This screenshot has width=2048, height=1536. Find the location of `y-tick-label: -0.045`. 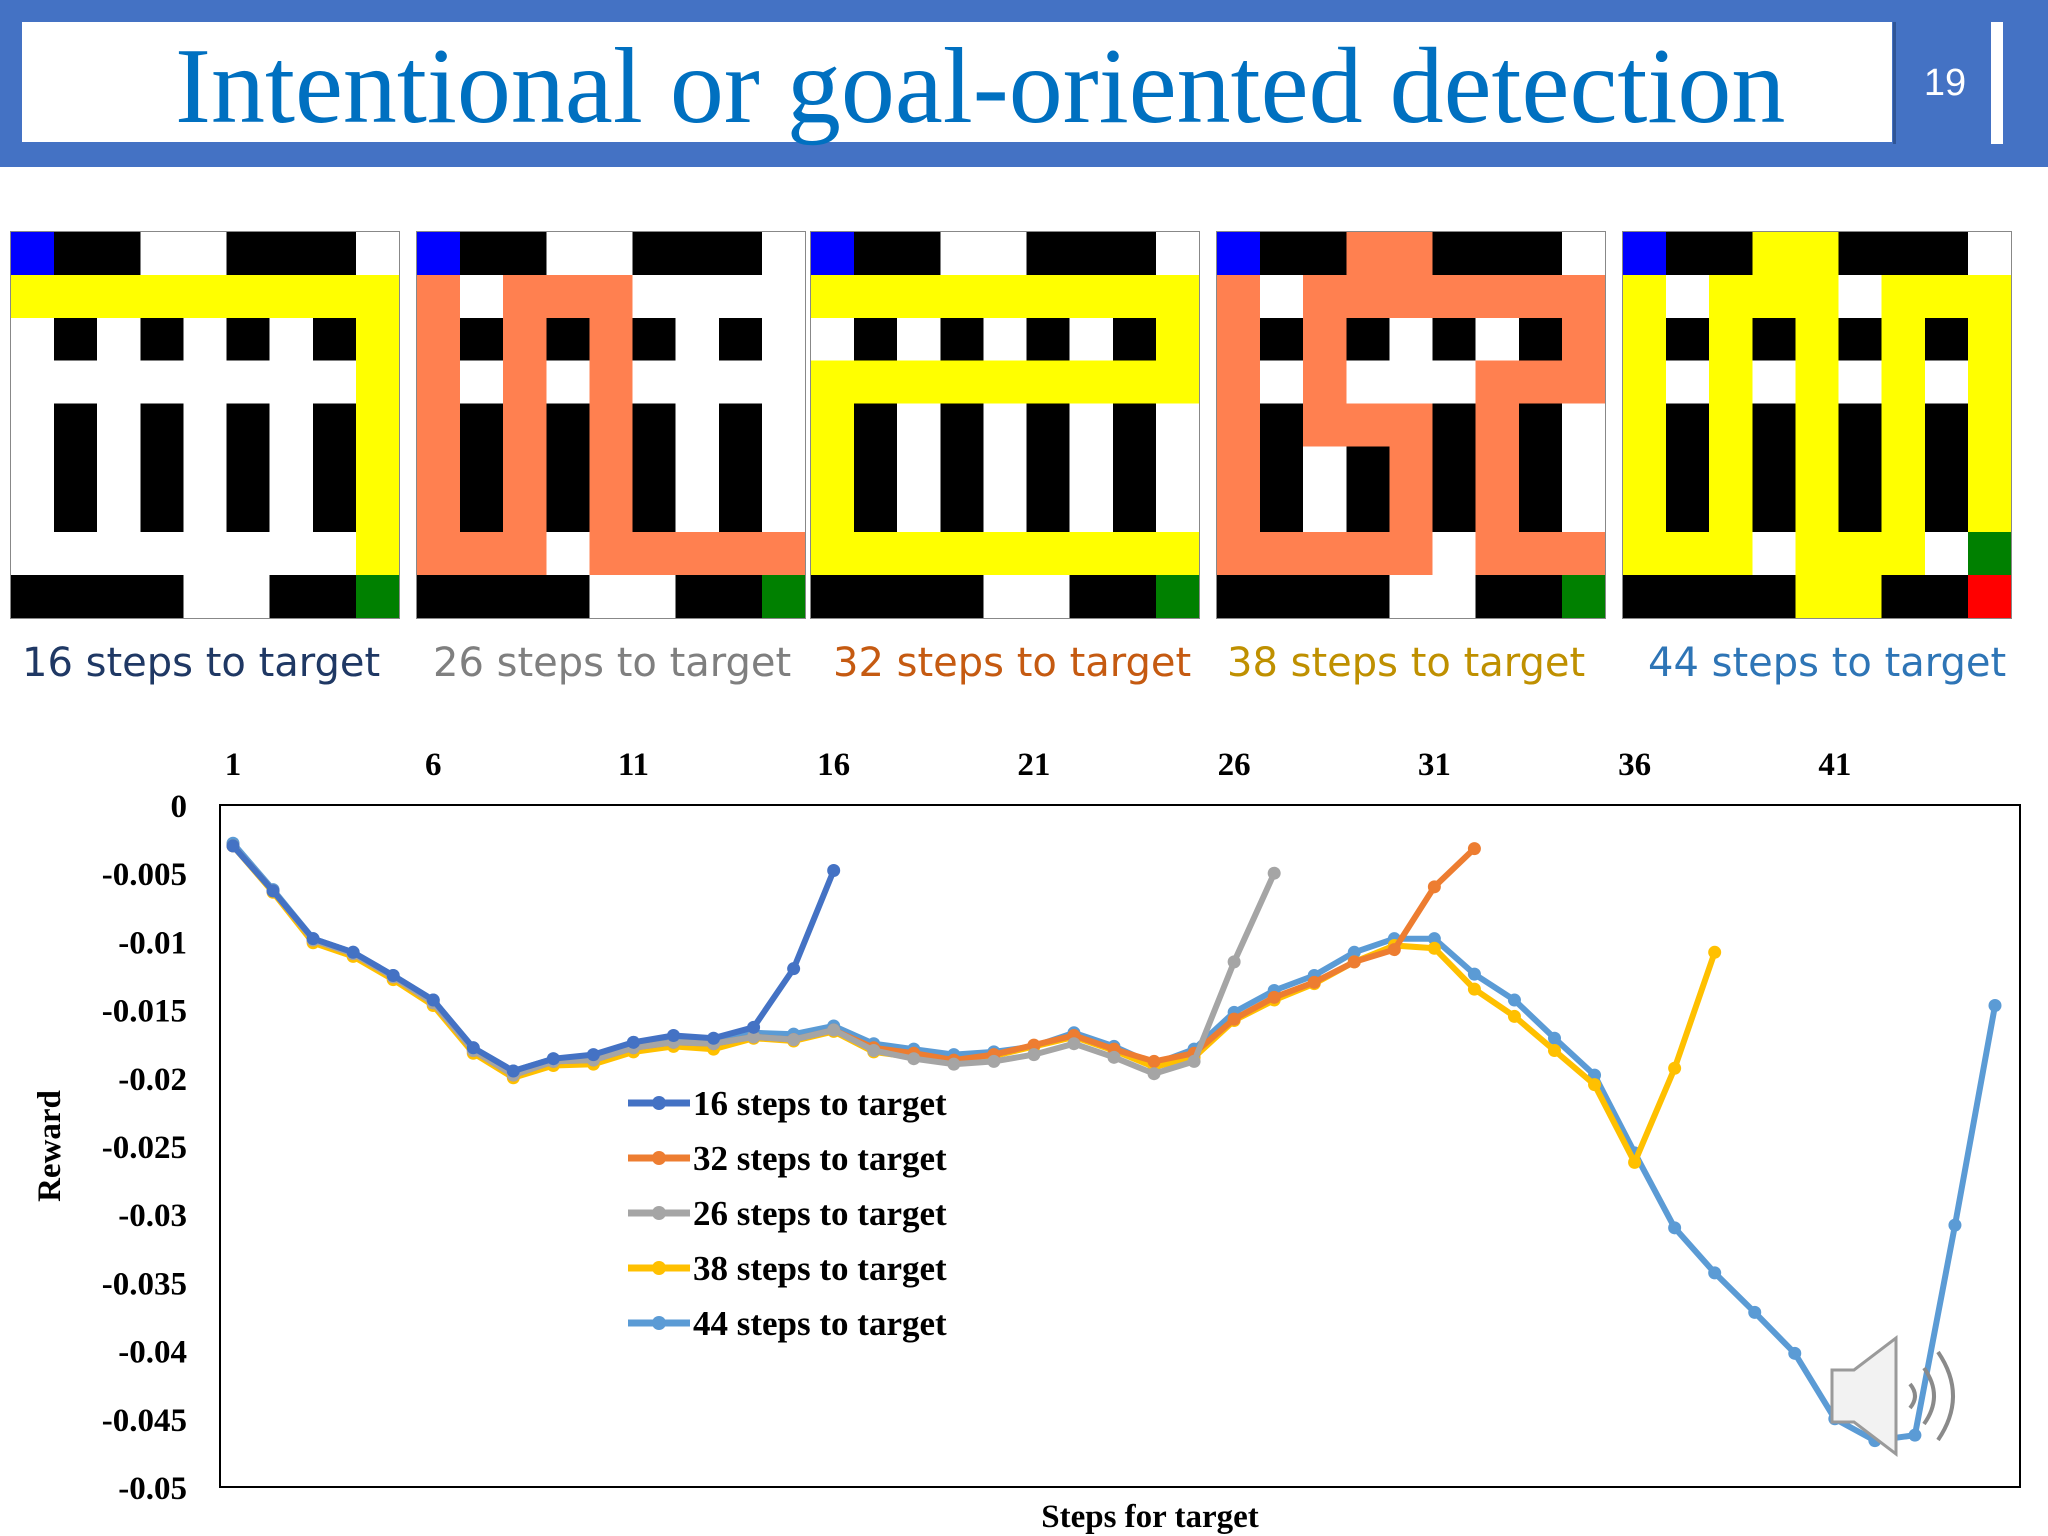

y-tick-label: -0.045 is located at coordinates (144, 1421).